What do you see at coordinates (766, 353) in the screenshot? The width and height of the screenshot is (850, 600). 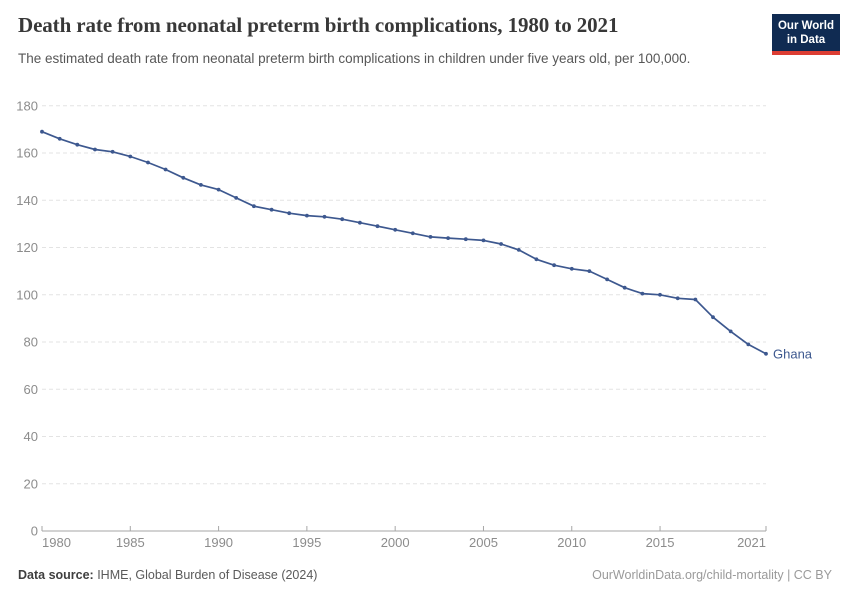 I see `data-point-2021` at bounding box center [766, 353].